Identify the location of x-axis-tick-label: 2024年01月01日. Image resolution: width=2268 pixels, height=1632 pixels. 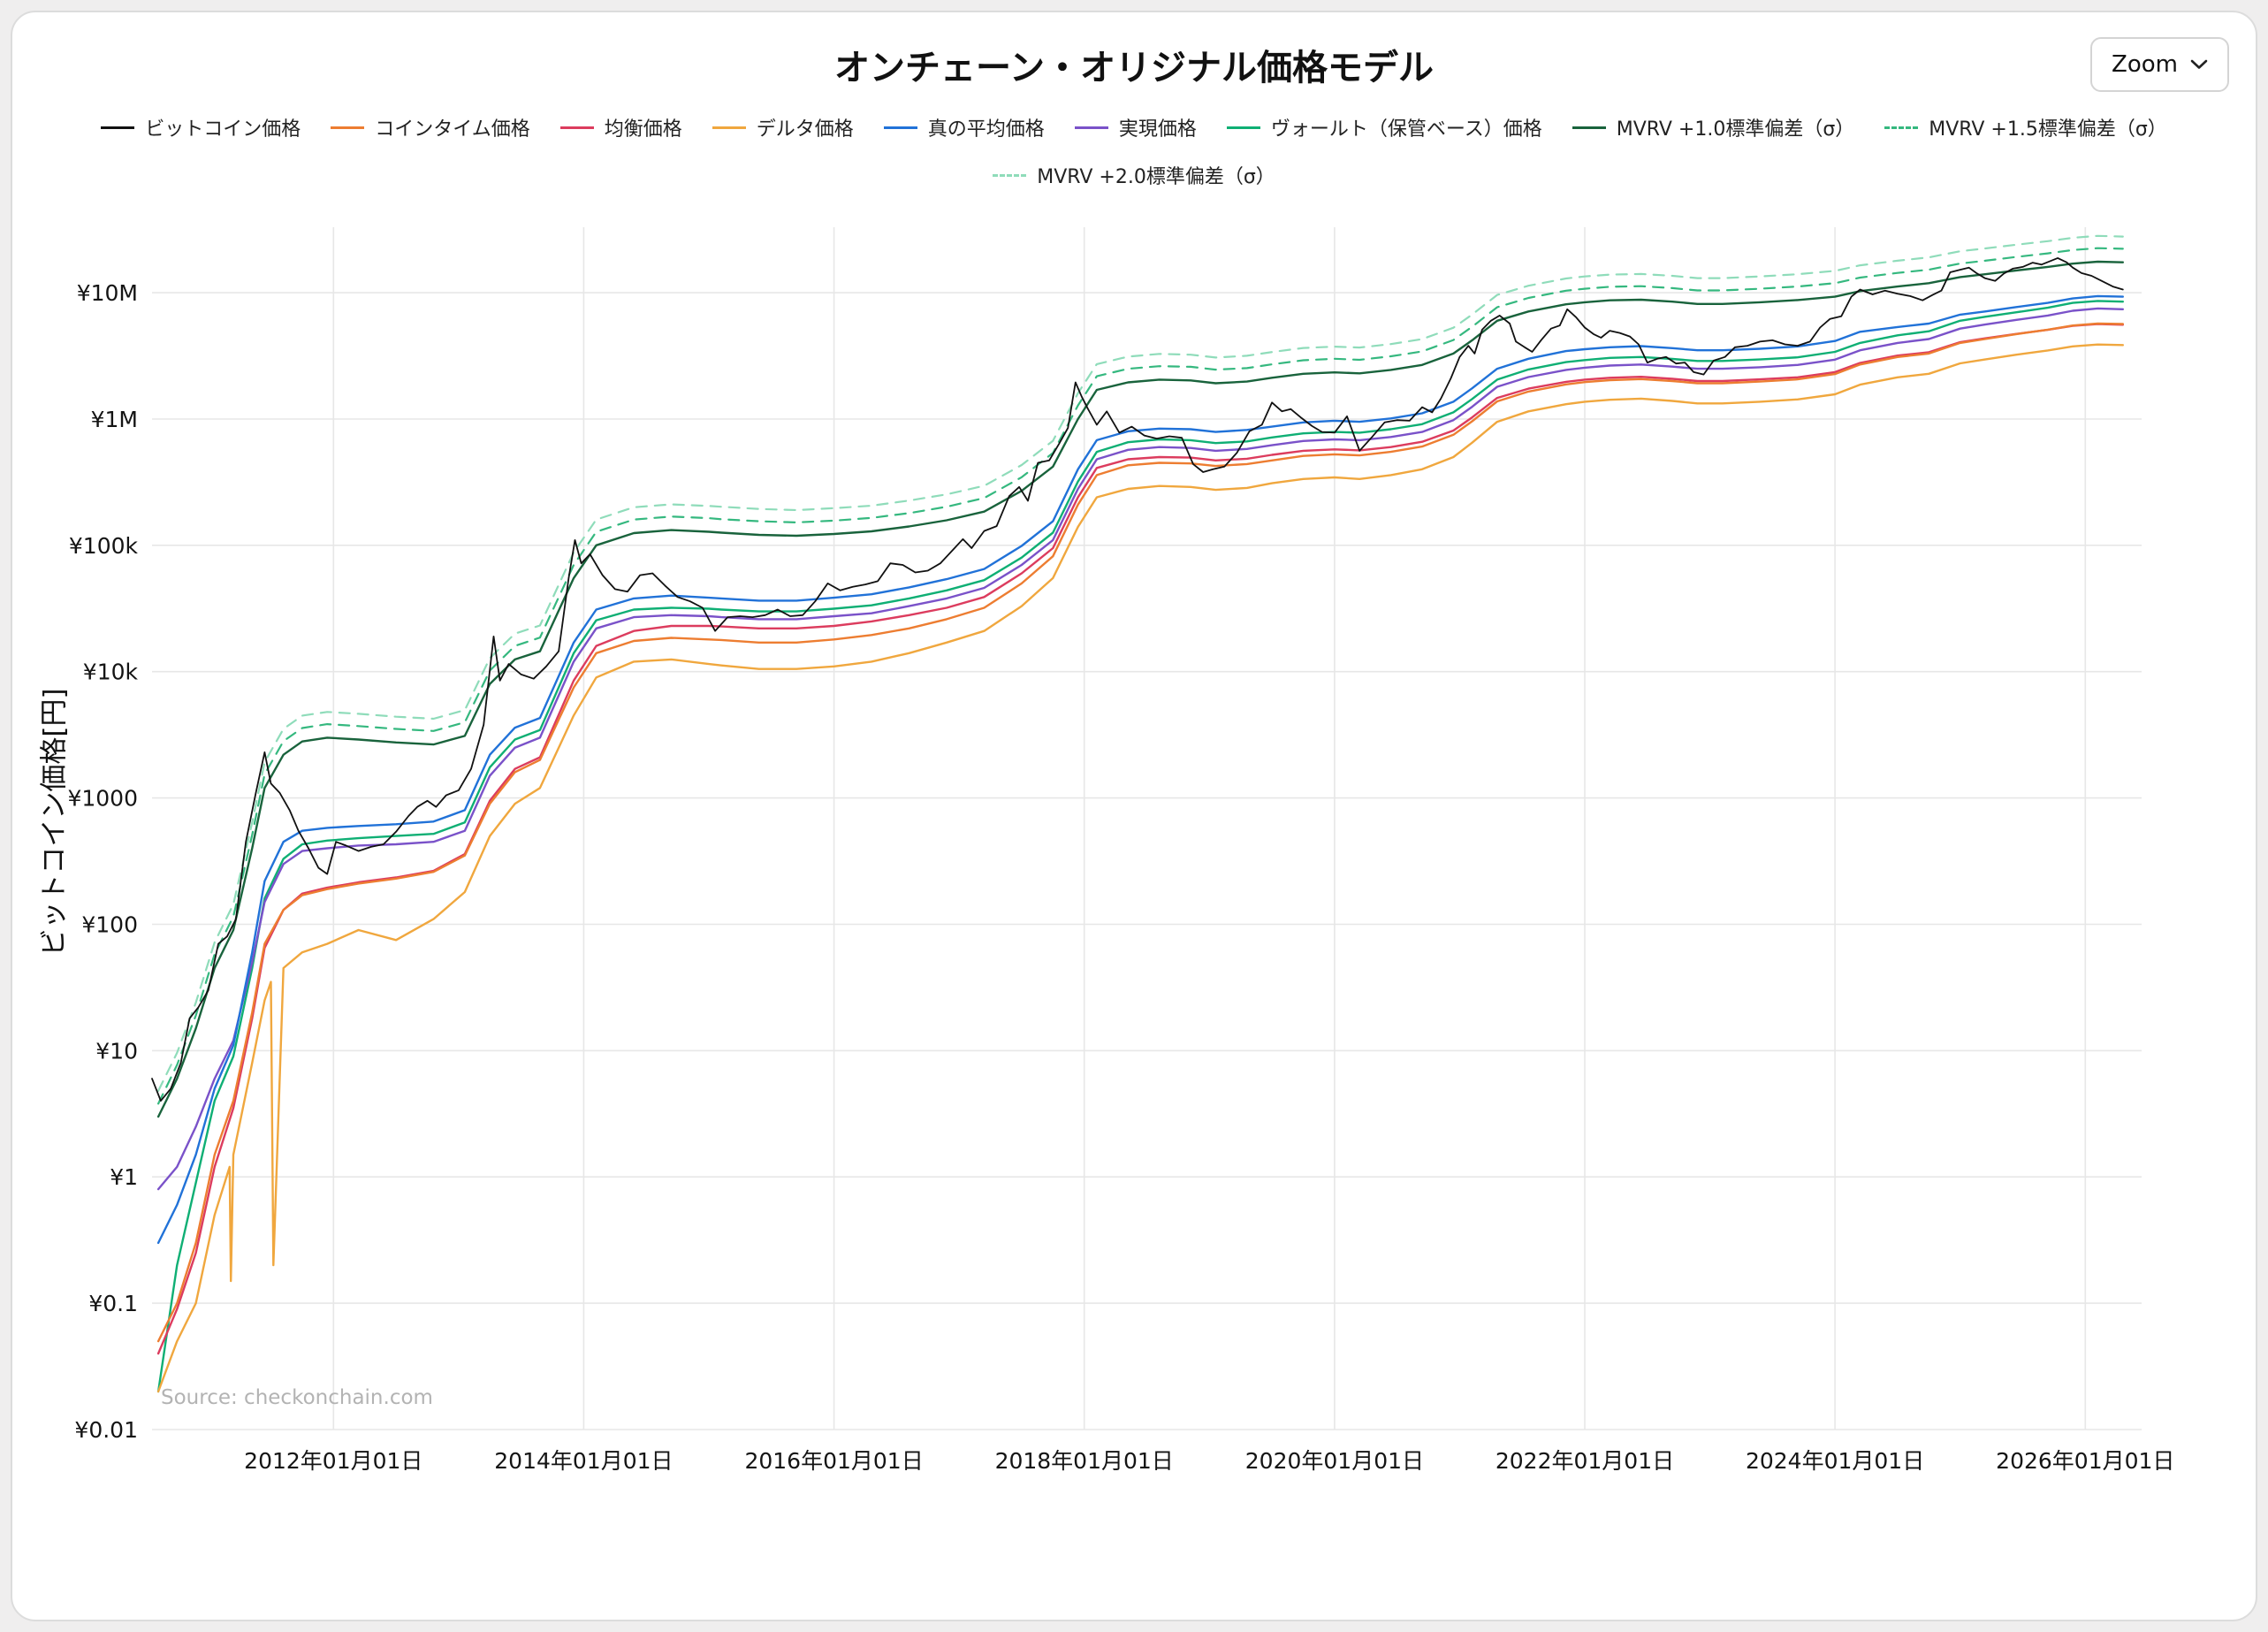
(1835, 1461).